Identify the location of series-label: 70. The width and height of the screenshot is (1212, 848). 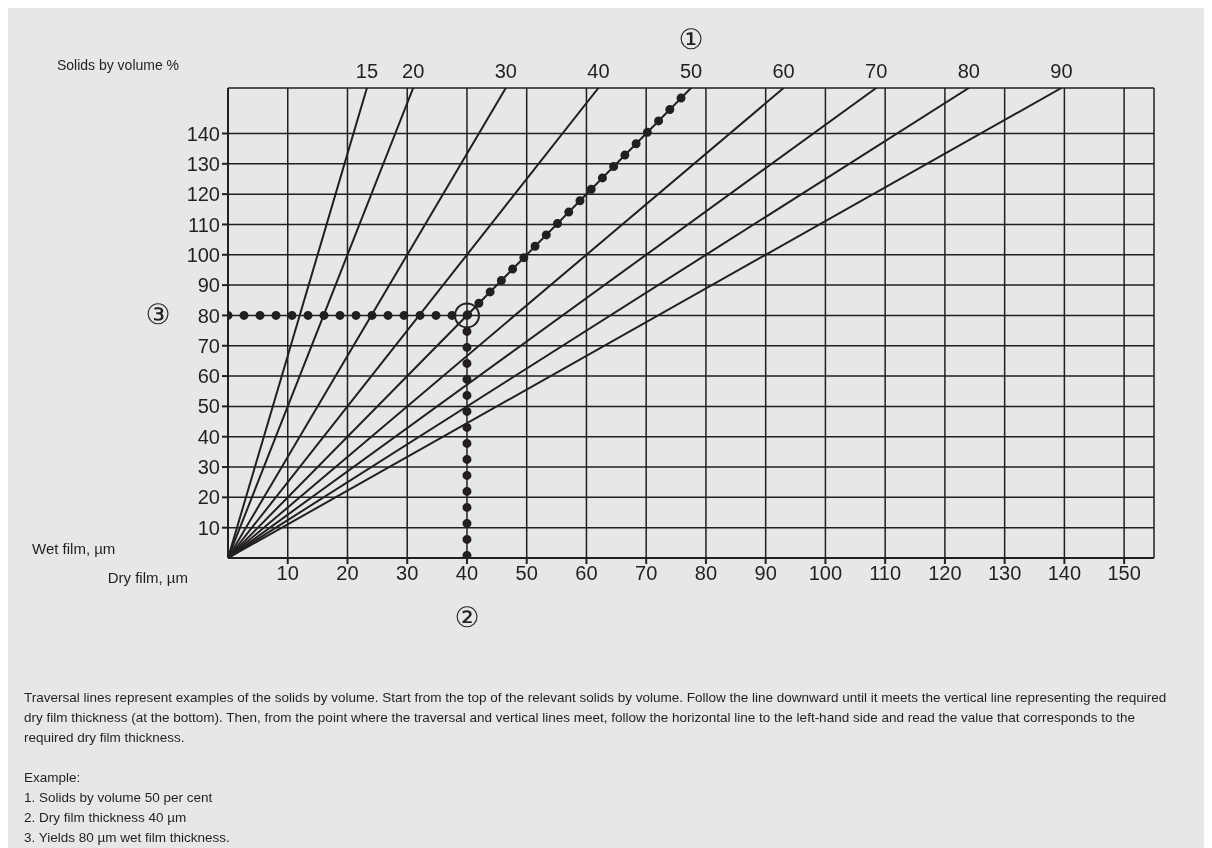
(876, 71).